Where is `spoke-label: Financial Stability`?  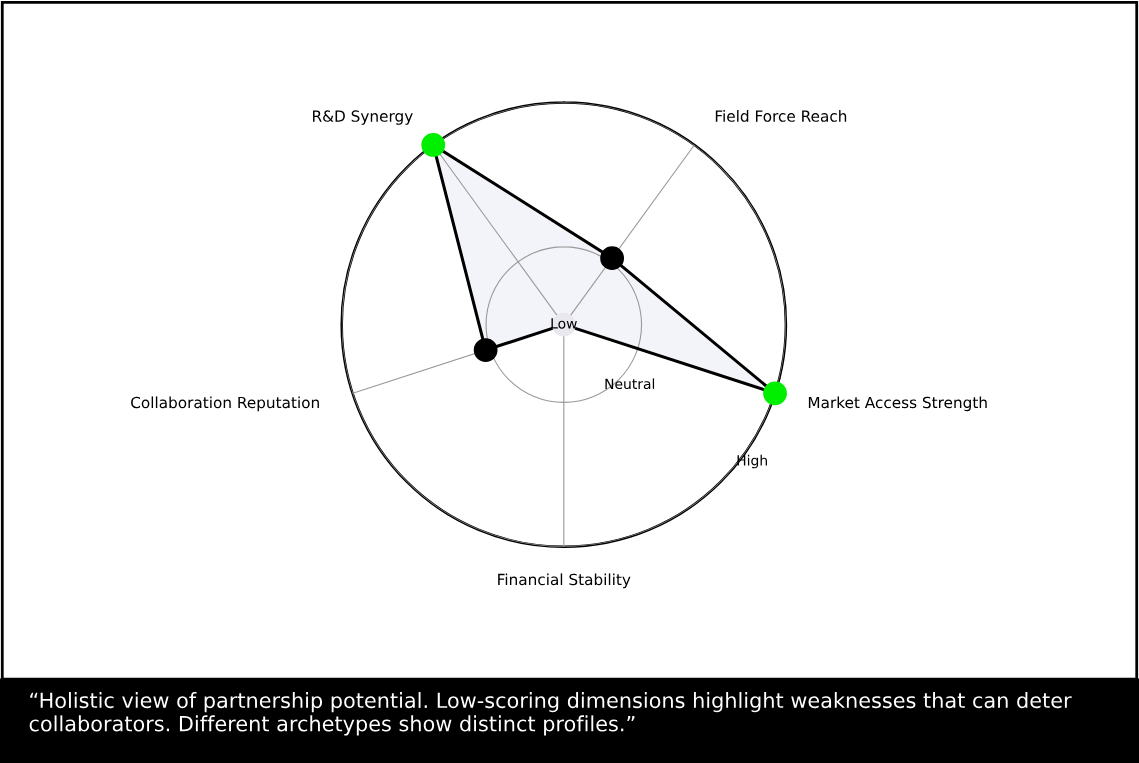
spoke-label: Financial Stability is located at coordinates (564, 581).